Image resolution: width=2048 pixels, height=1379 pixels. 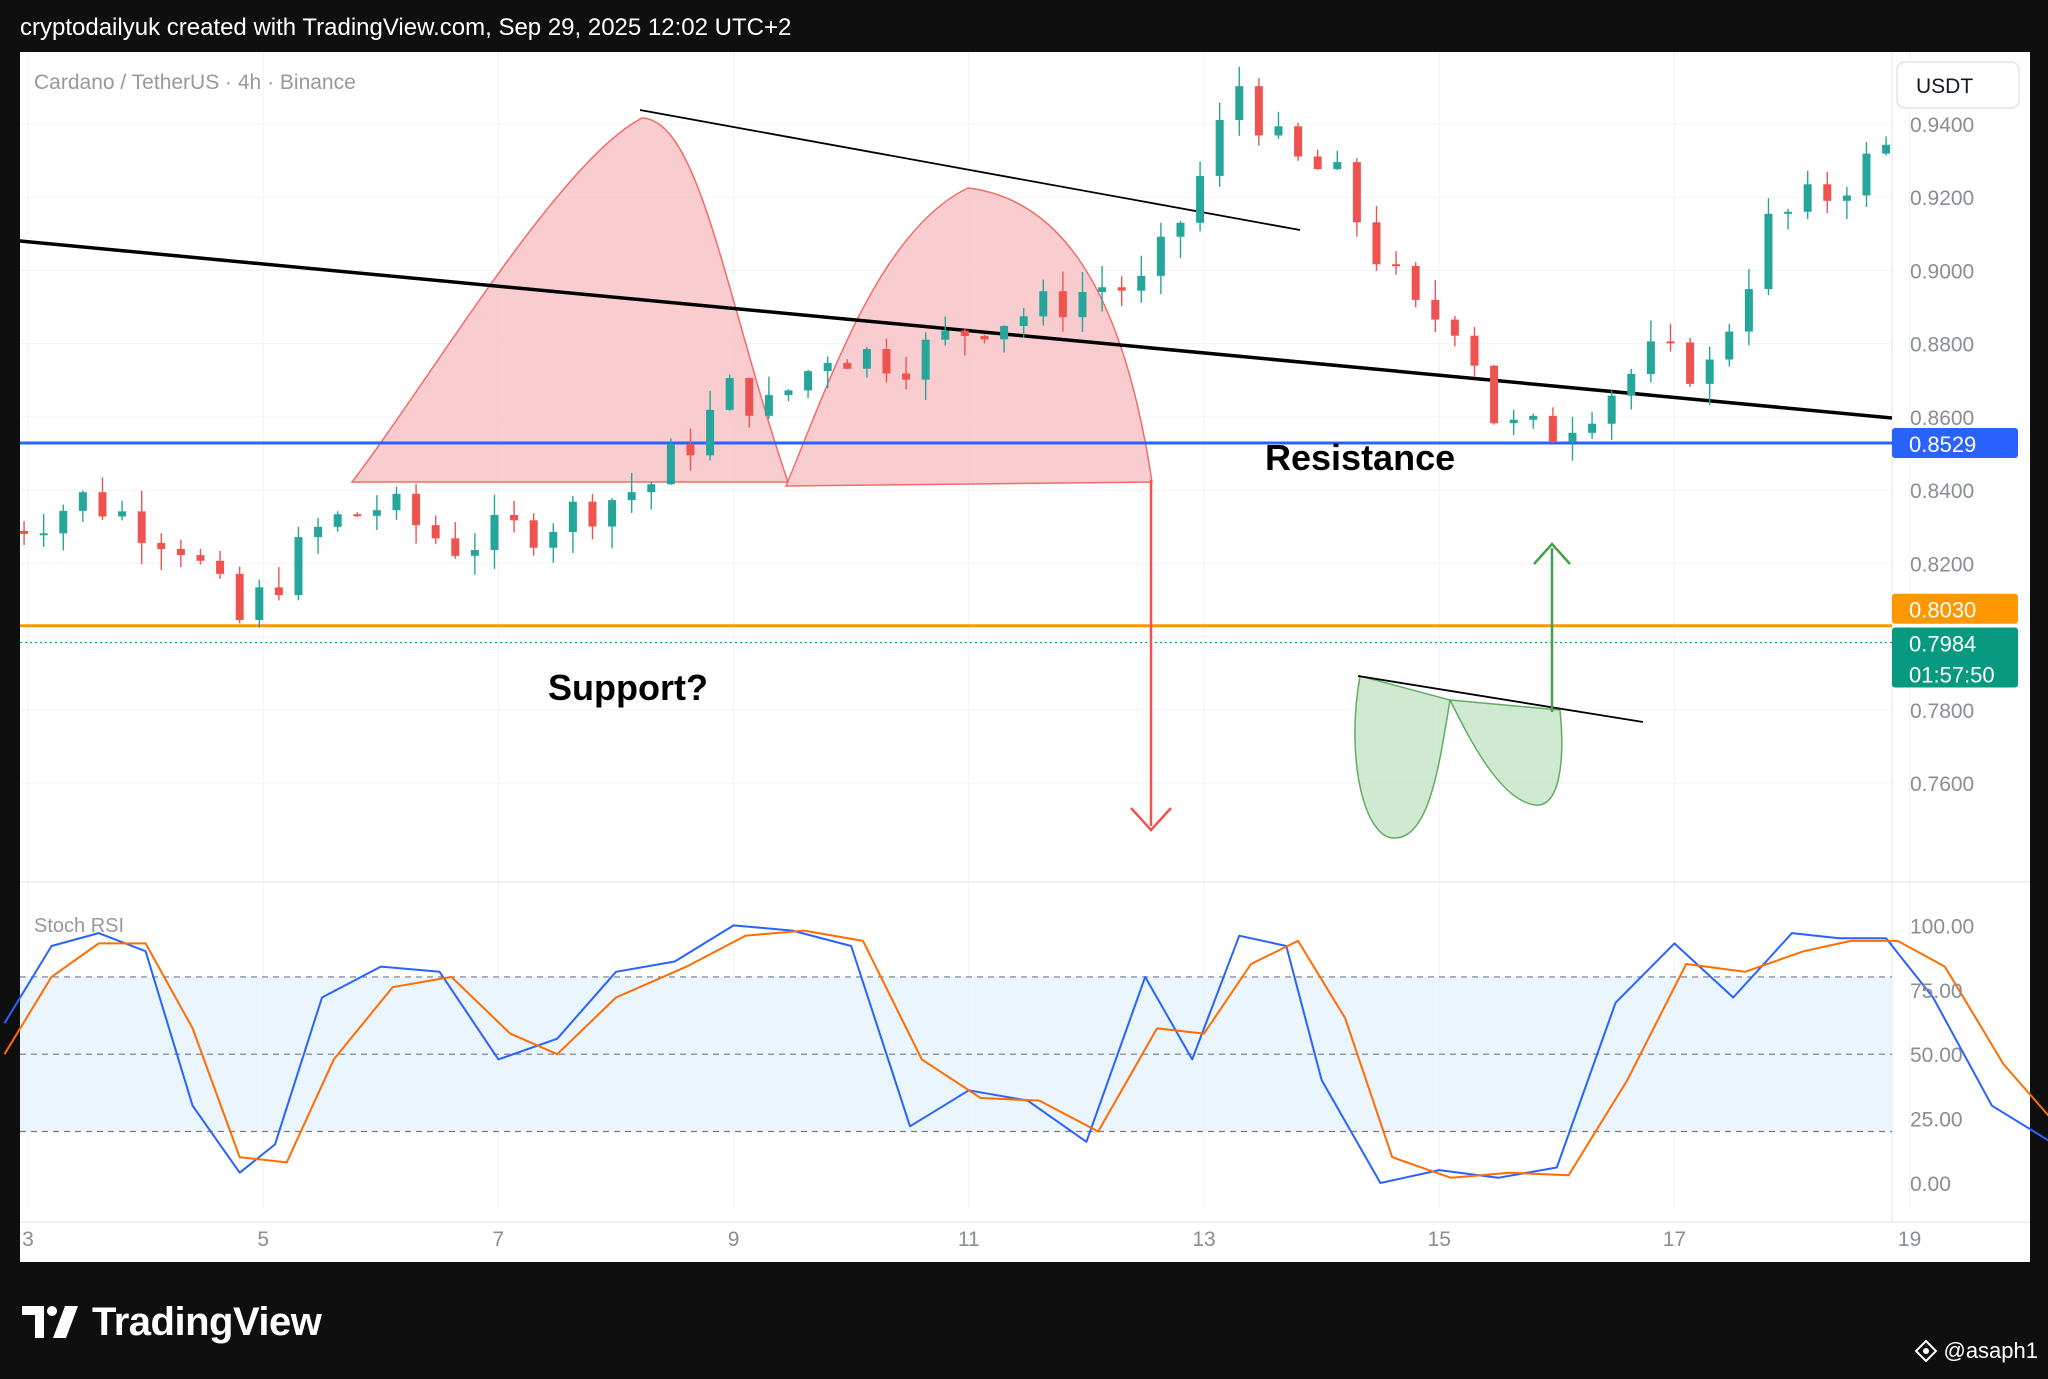 I want to click on price-tick-label: 0.7600, so click(x=1942, y=784).